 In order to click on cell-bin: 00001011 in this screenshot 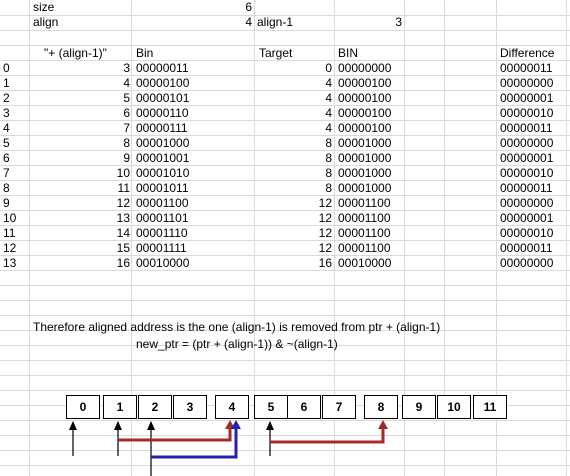, I will do `click(162, 188)`.